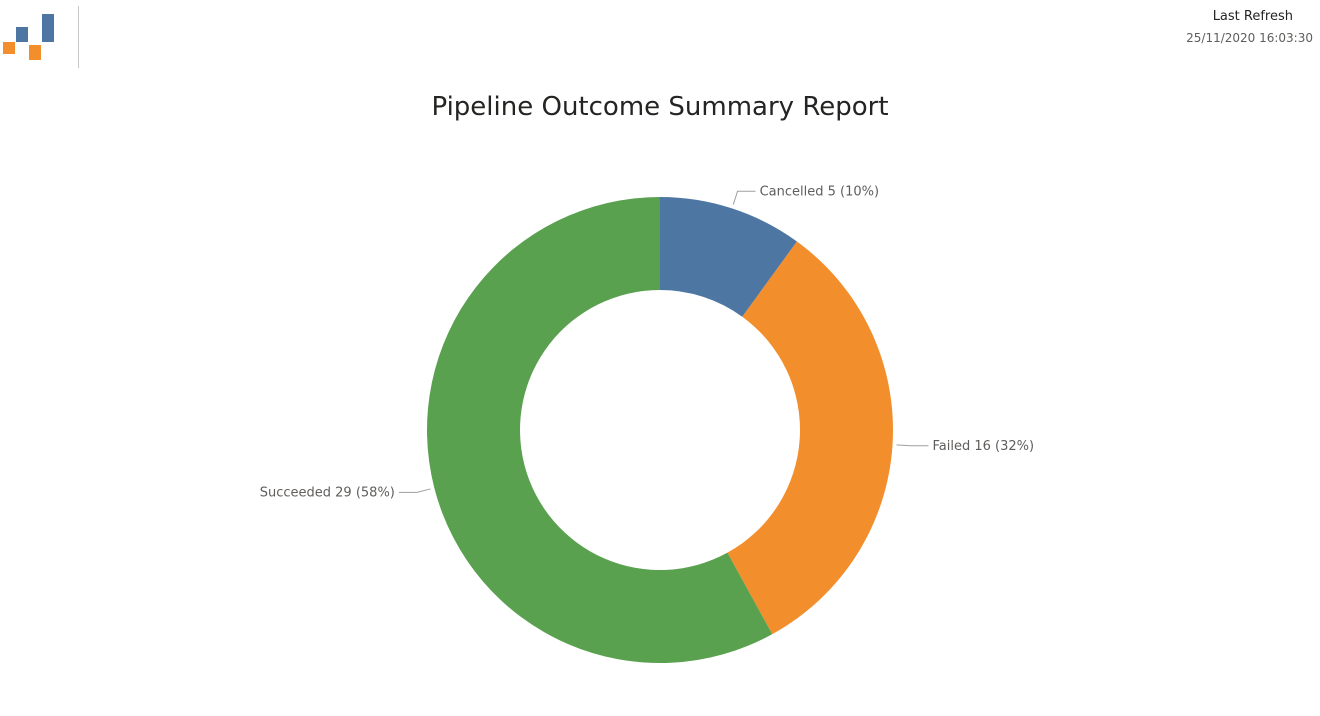  I want to click on report-title: Pipeline Outcome Summary Report, so click(660, 107).